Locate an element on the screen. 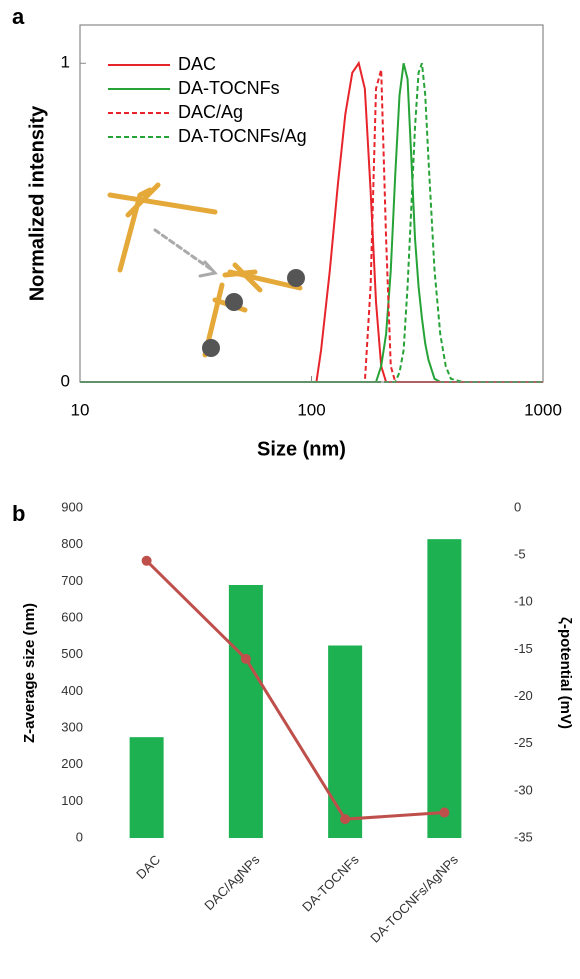 Image resolution: width=580 pixels, height=979 pixels. x-tick-label: DAC/AgNPs is located at coordinates (232, 883).